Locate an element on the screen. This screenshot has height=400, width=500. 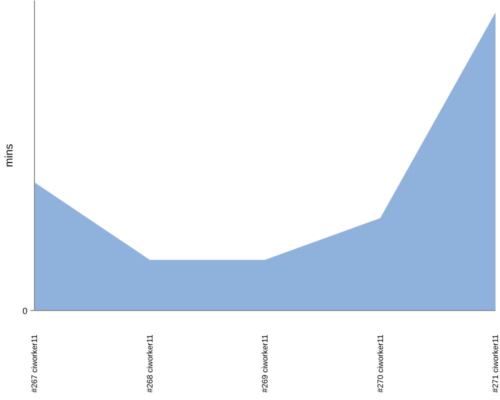
x-tick-label: #270 ciworker11 is located at coordinates (380, 363).